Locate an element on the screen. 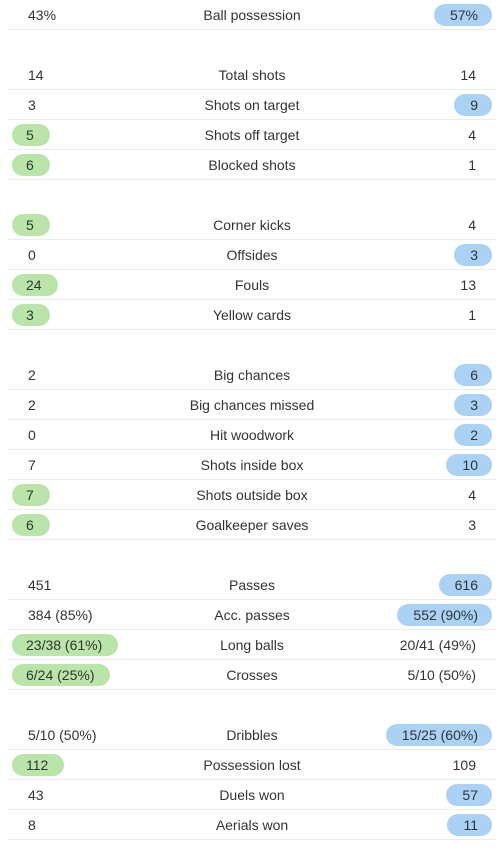  stat-row: 7 Shots outside box 4 is located at coordinates (252, 495).